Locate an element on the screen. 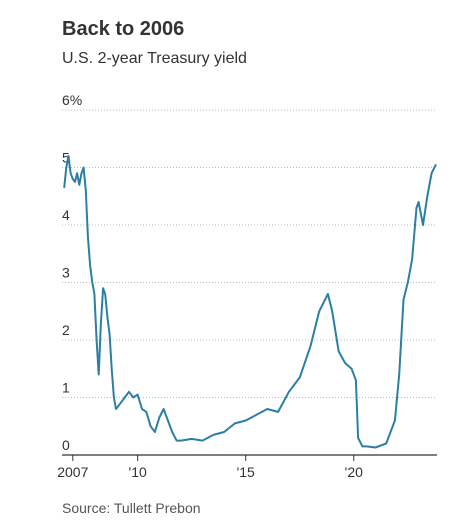 This screenshot has width=455, height=525. y-tick-label: 4 is located at coordinates (66, 215).